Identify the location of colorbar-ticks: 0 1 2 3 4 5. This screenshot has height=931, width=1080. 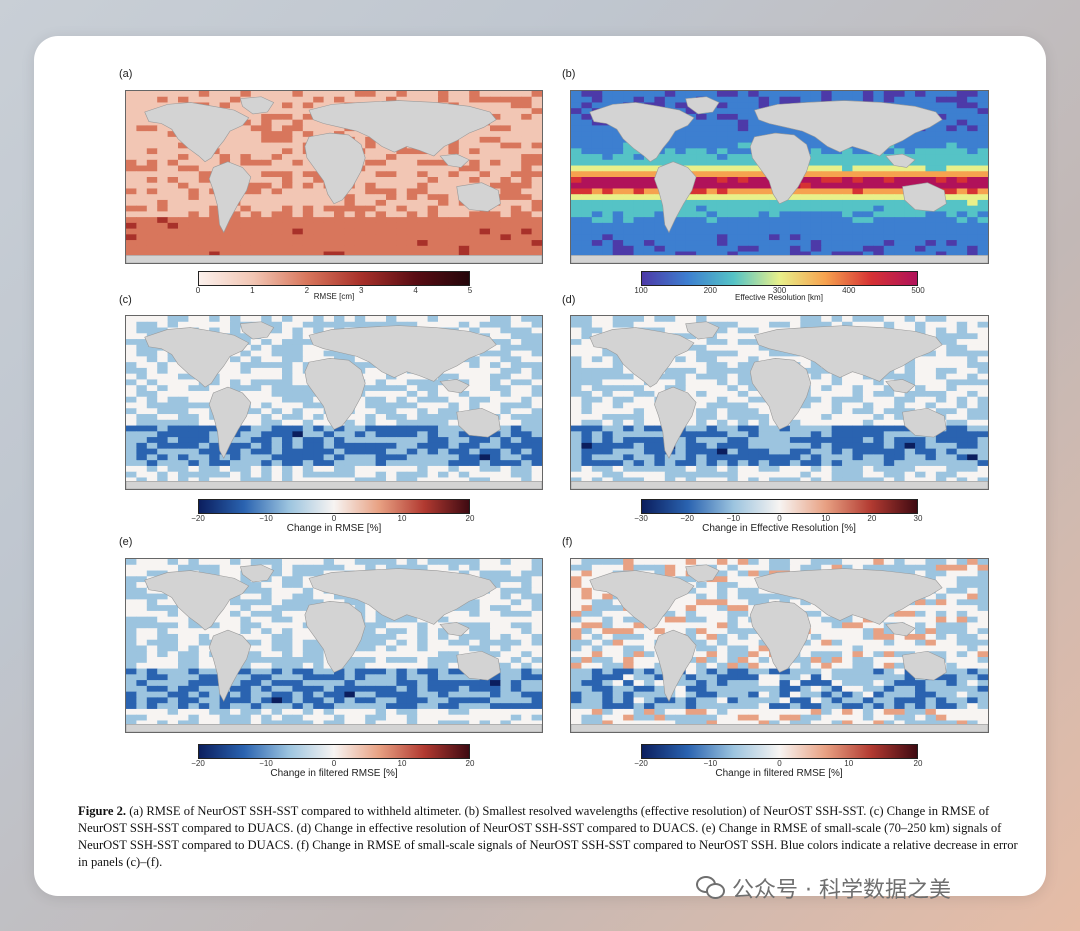
(334, 291).